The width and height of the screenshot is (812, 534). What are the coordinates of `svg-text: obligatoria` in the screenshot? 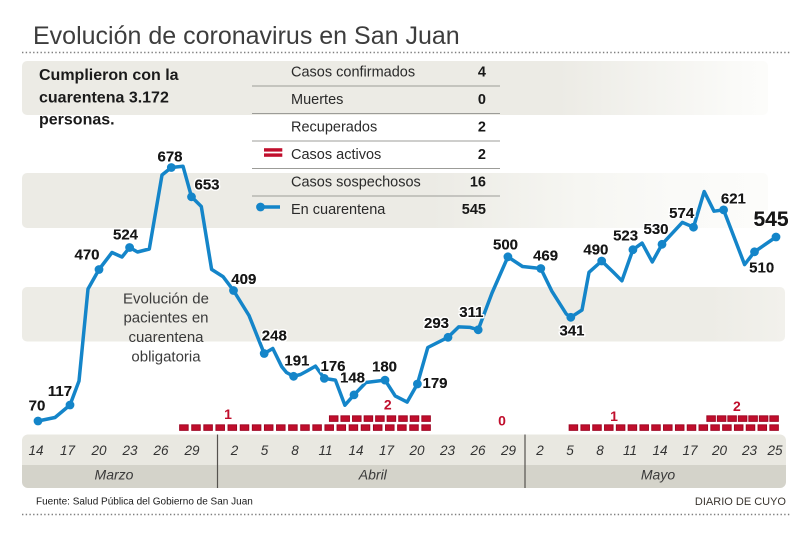 It's located at (166, 356).